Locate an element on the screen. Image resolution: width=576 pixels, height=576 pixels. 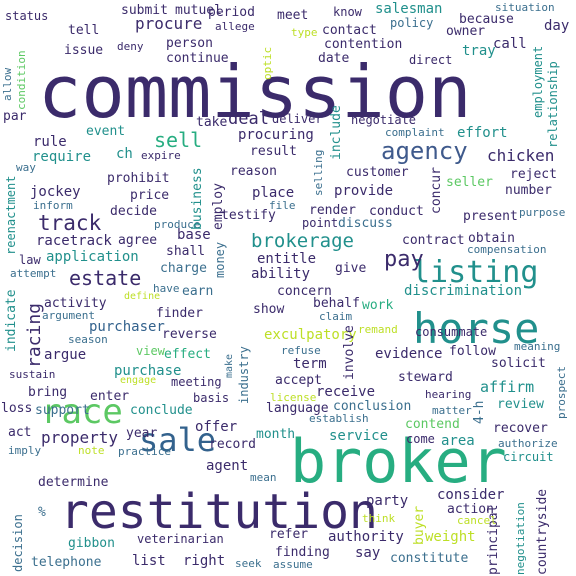
word-estate: estate is located at coordinates (105, 278).